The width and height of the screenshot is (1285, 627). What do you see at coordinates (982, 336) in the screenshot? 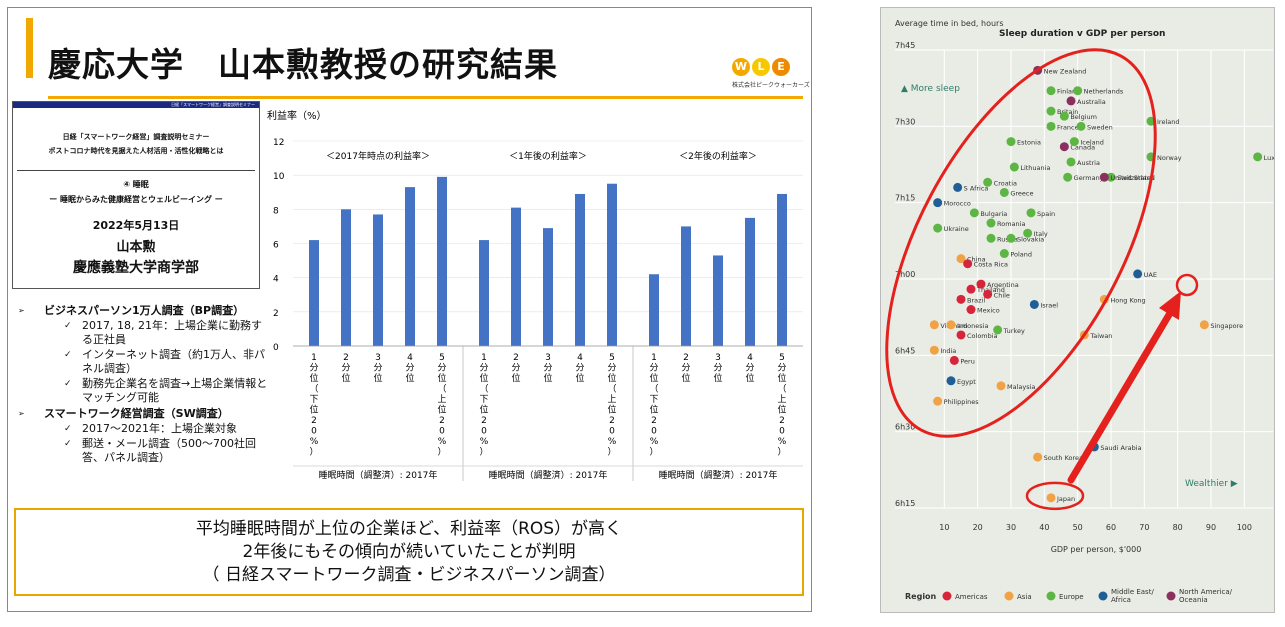
I see `point-label: Colombia` at bounding box center [982, 336].